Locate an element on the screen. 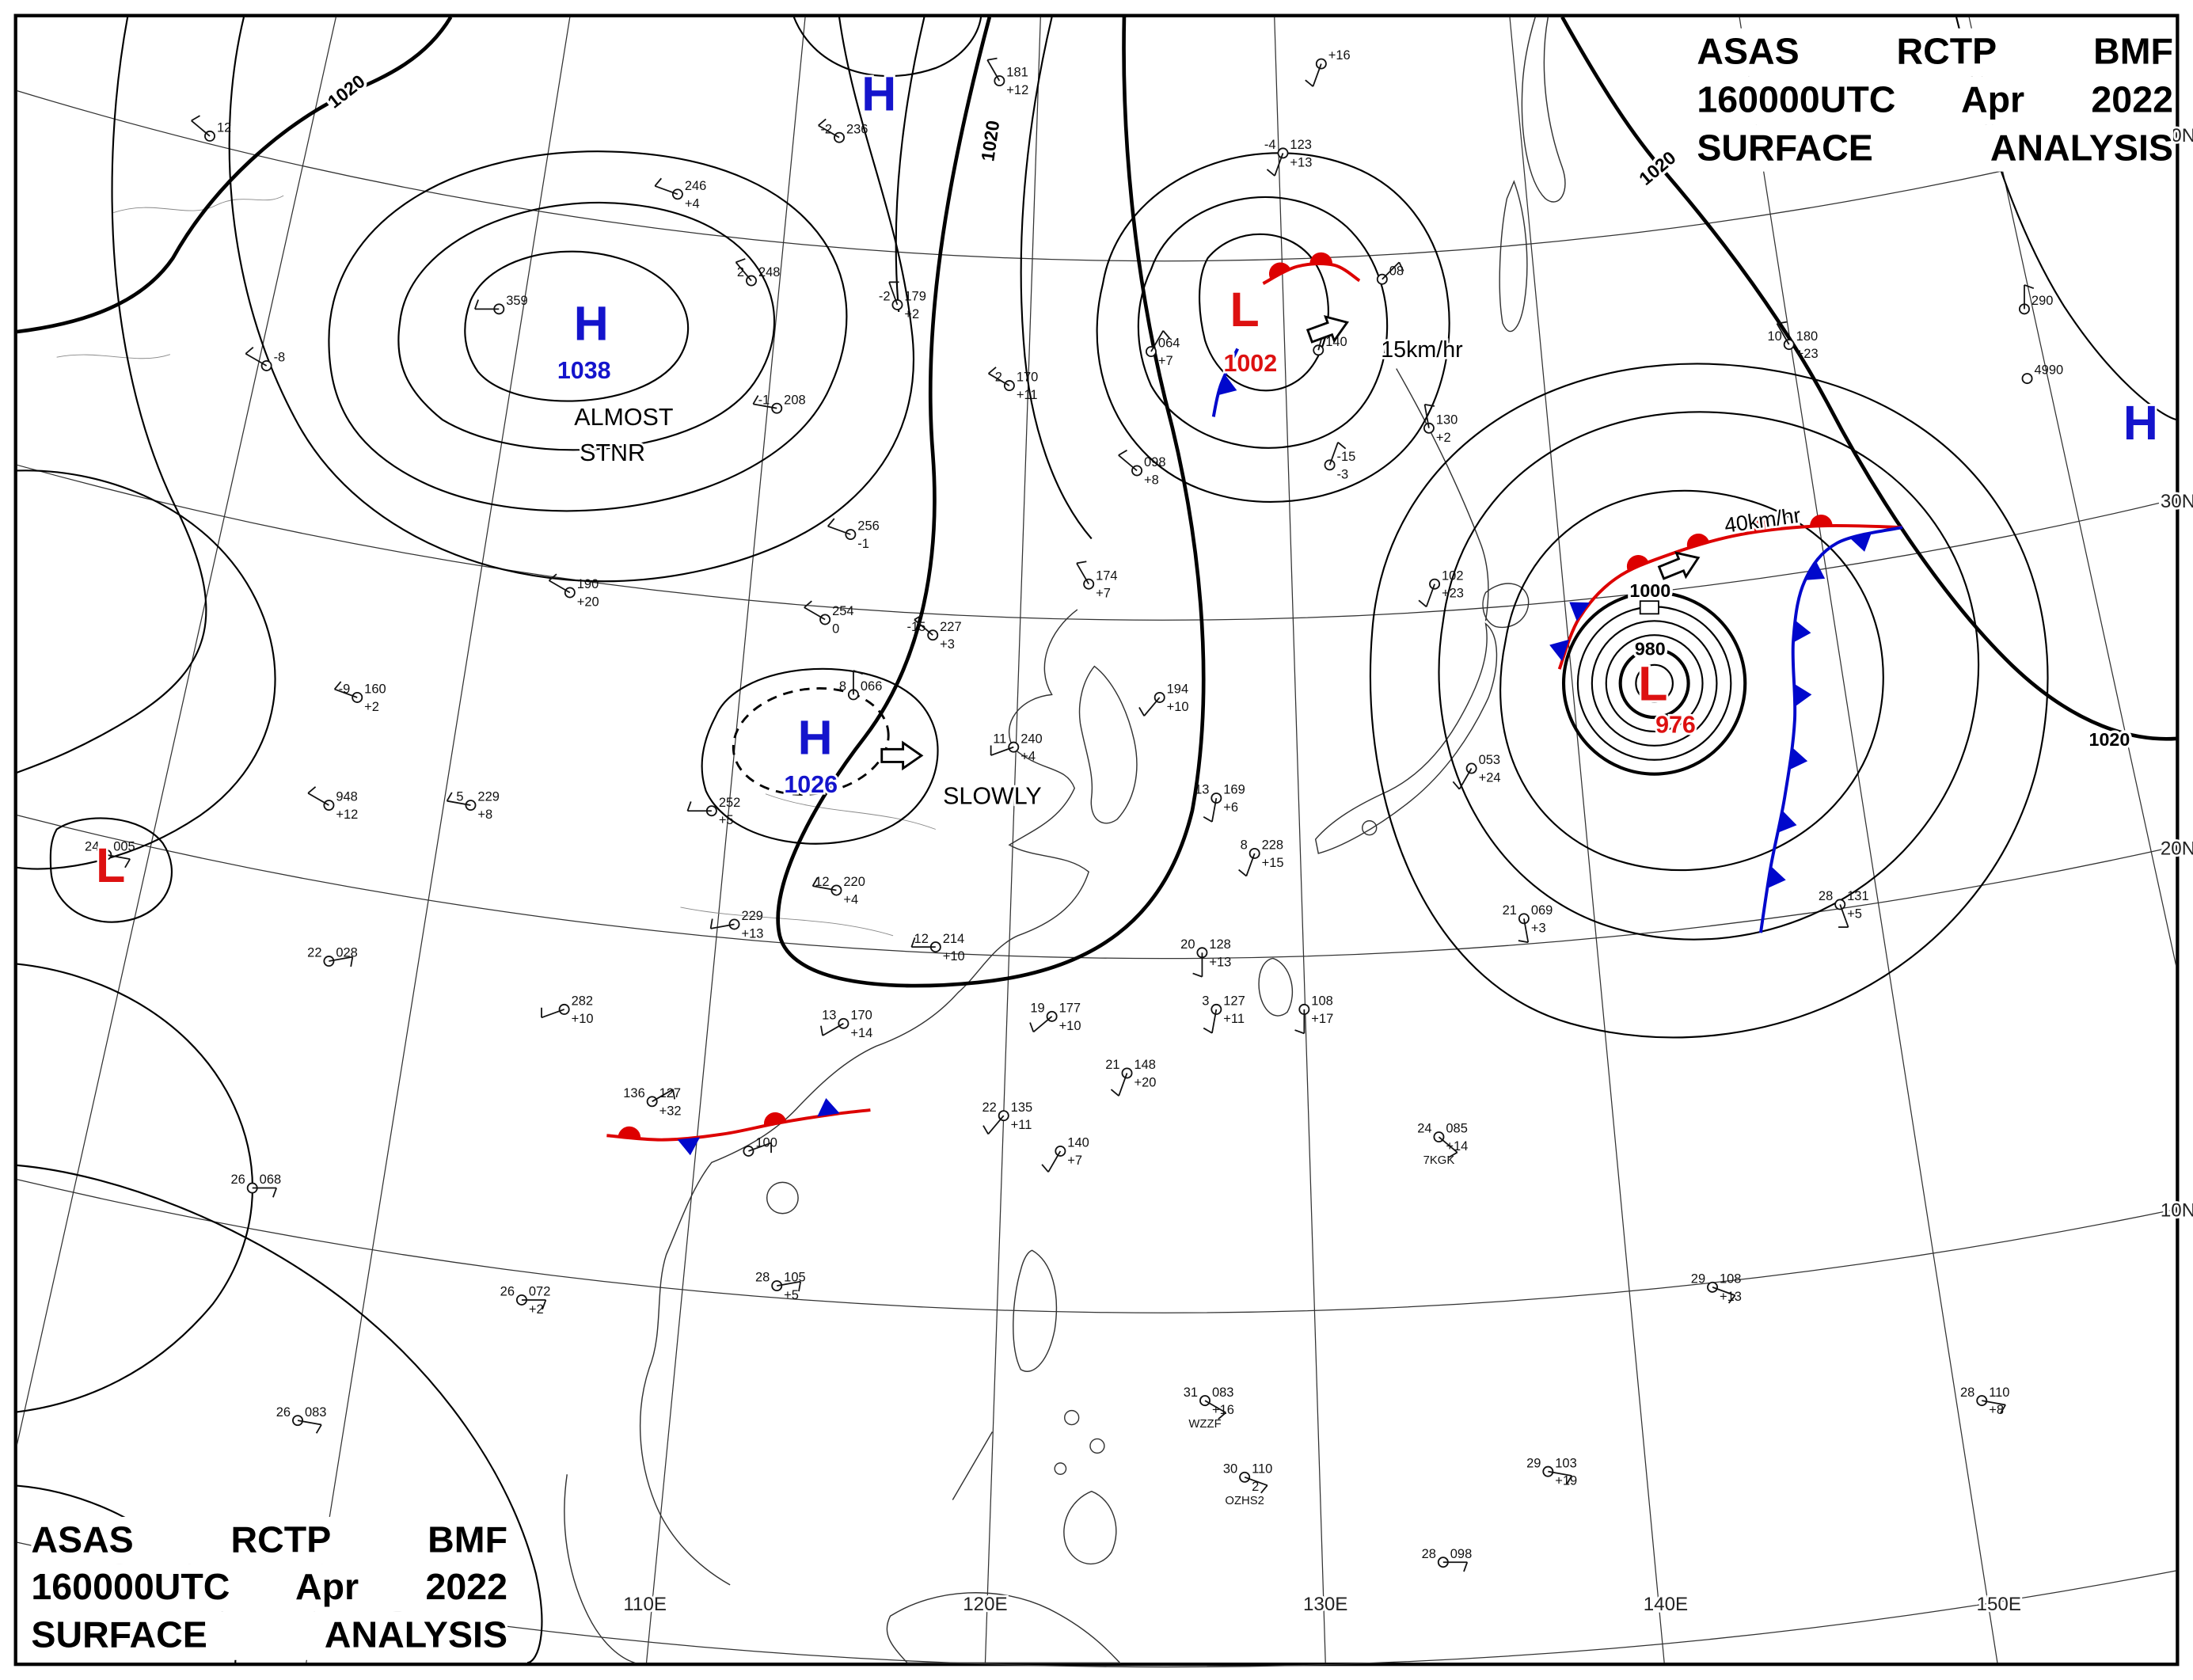 This screenshot has height=1680, width=2193. annotation-text: SLOWLY is located at coordinates (993, 795).